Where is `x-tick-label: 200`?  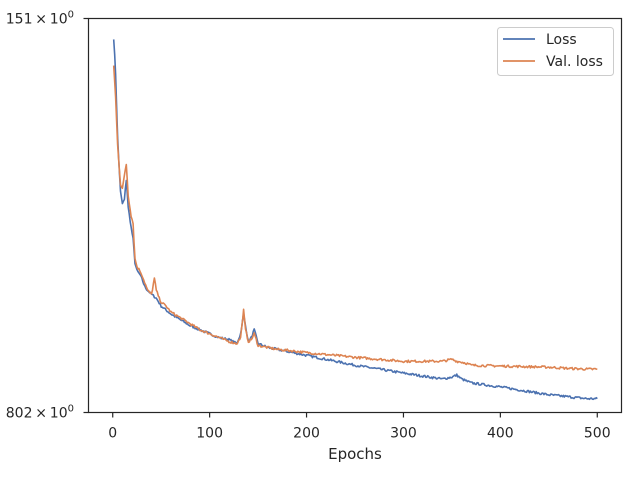 x-tick-label: 200 is located at coordinates (306, 434).